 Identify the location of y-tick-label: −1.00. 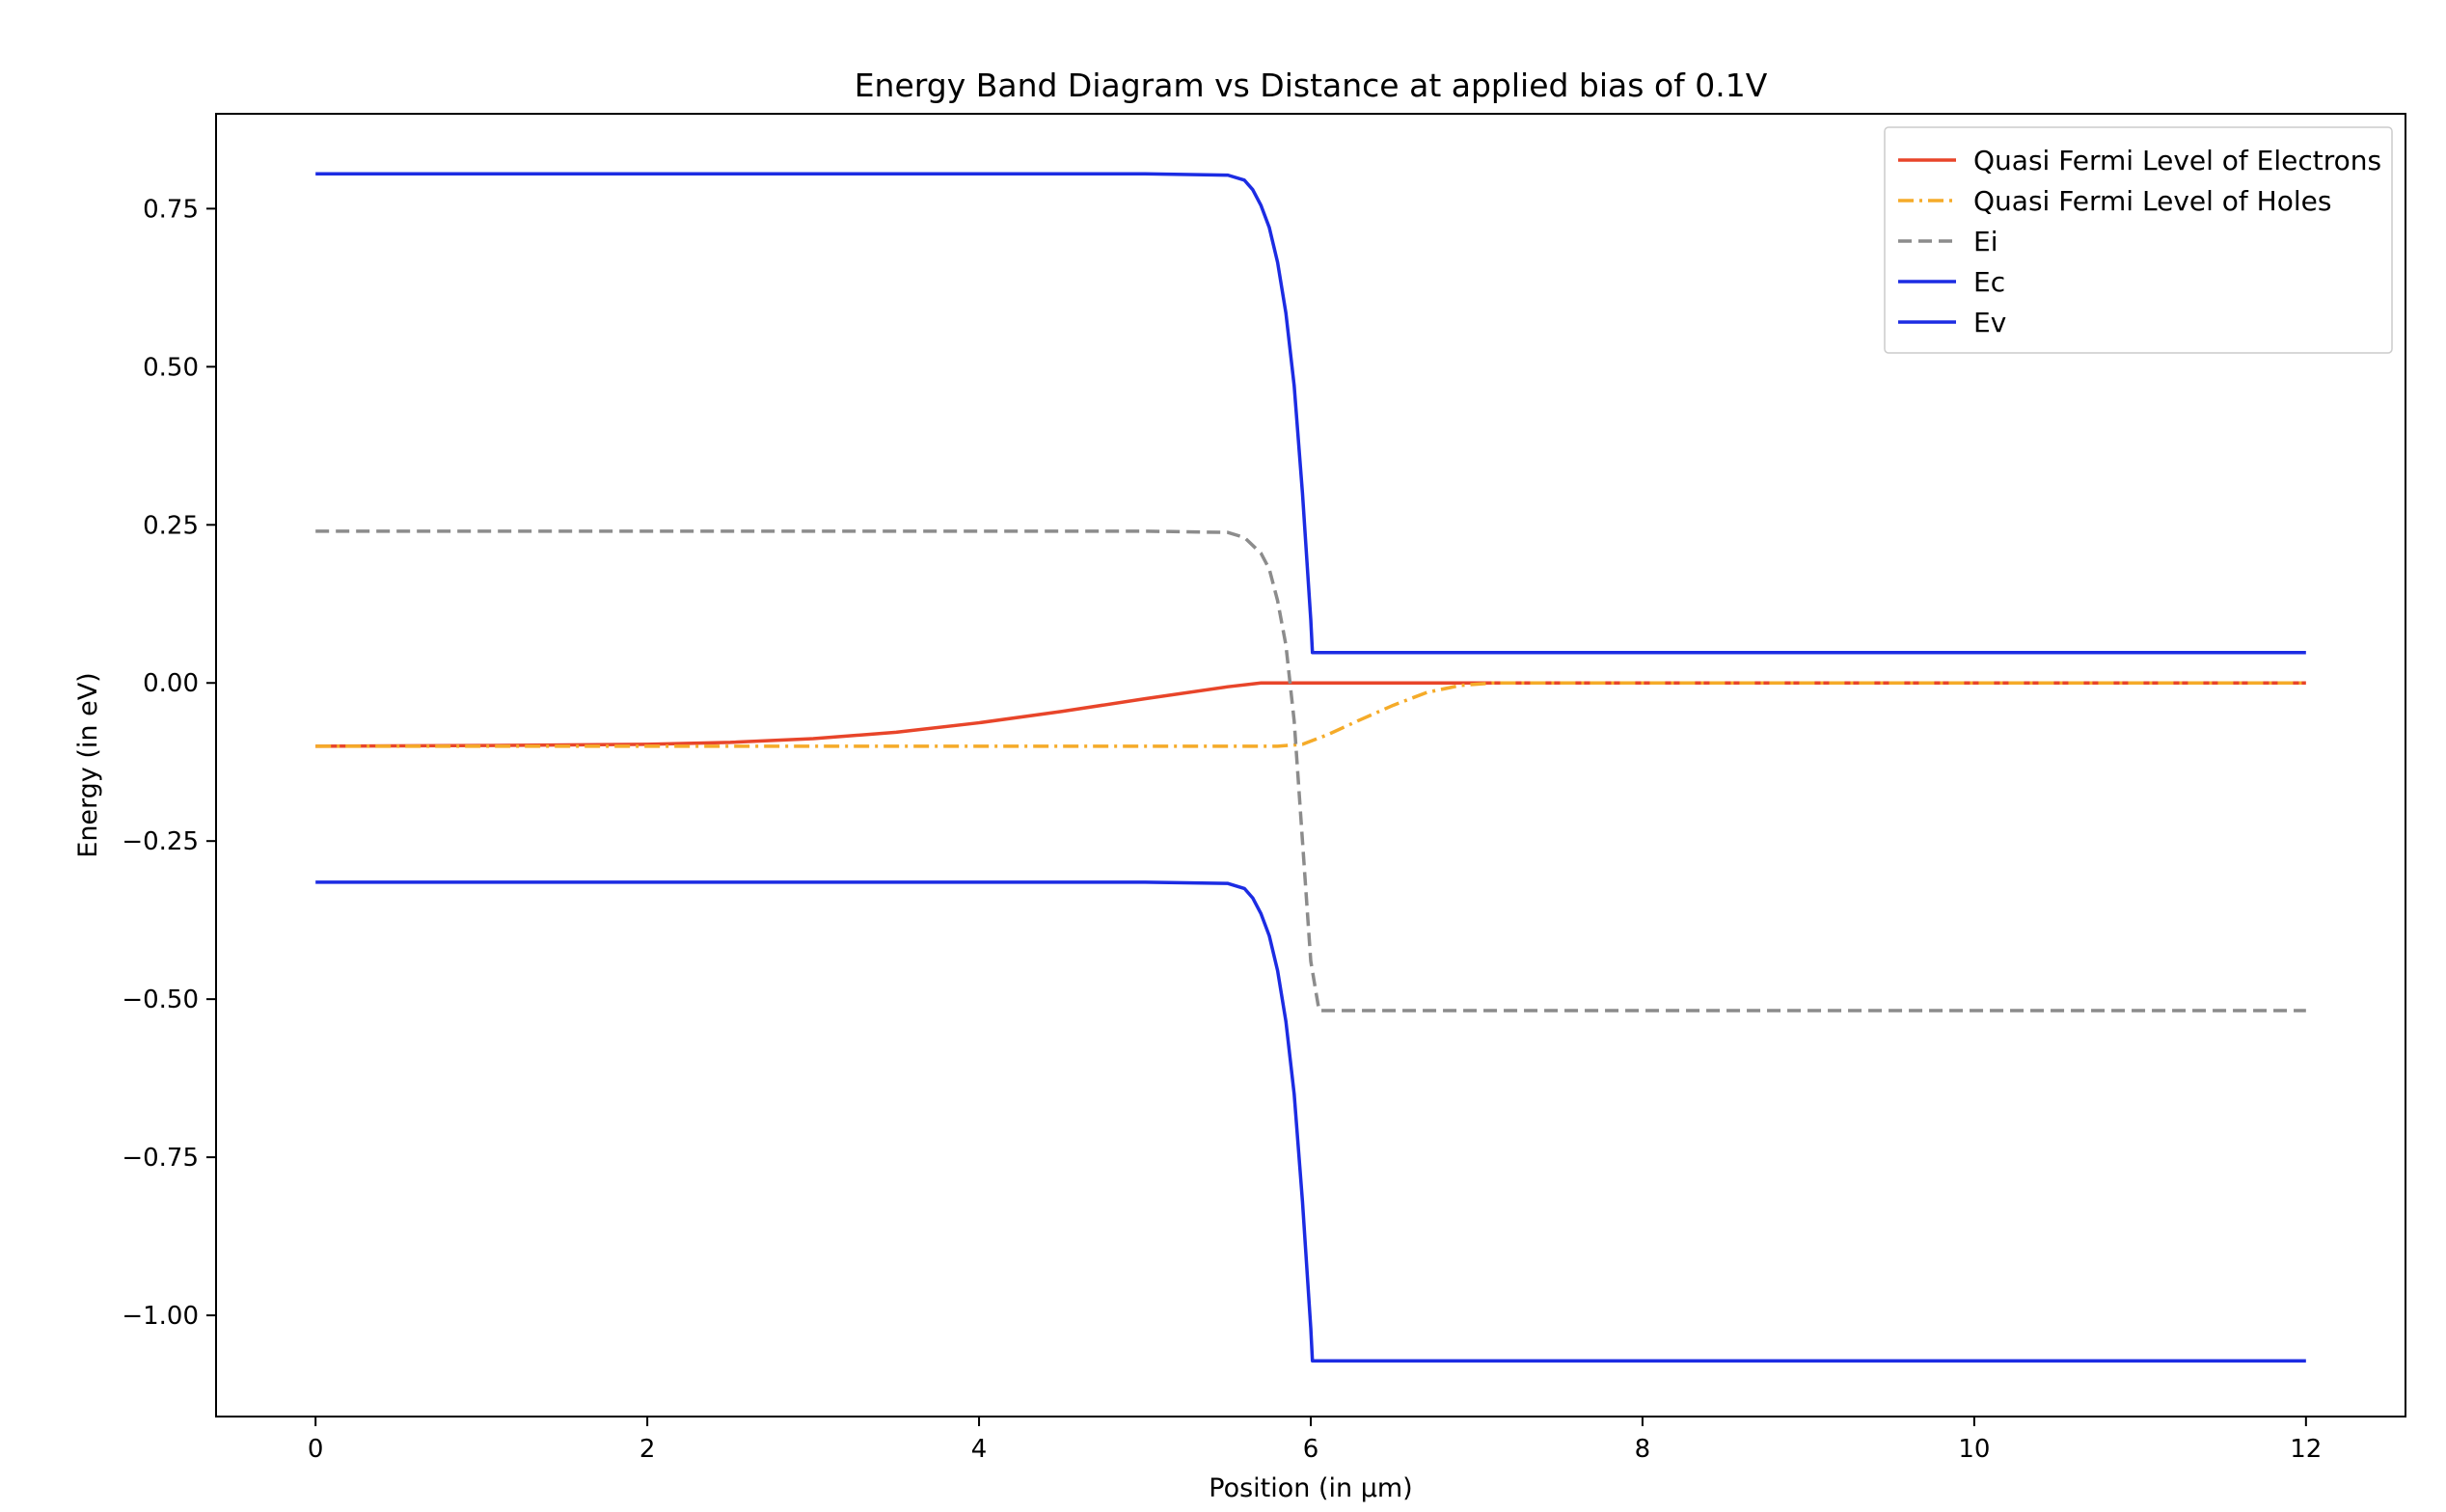
(160, 1316).